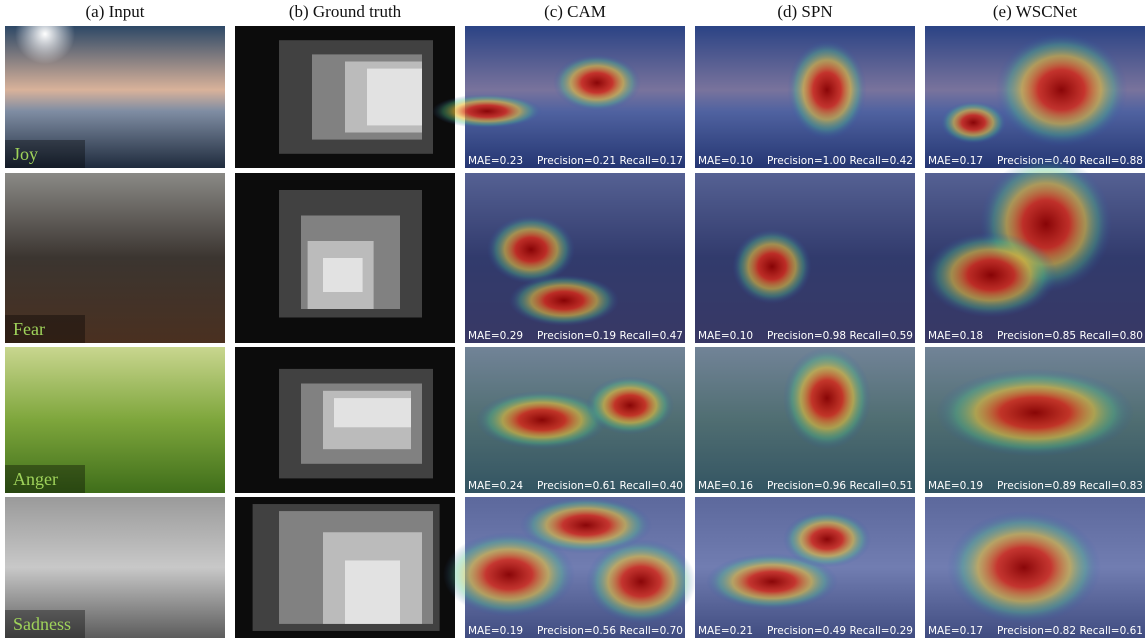 This screenshot has width=1145, height=641. I want to click on metric-recall: Recall=0.83, so click(1111, 486).